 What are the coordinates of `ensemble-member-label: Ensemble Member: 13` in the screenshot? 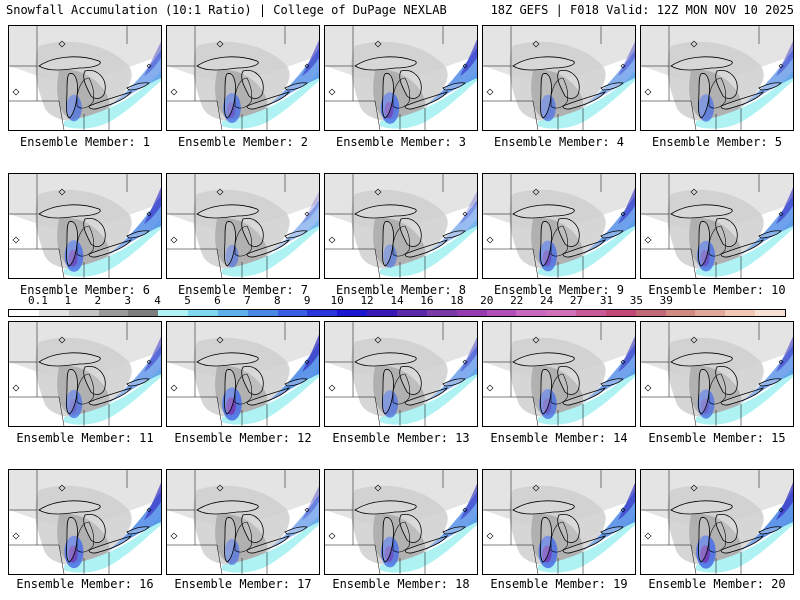 It's located at (401, 438).